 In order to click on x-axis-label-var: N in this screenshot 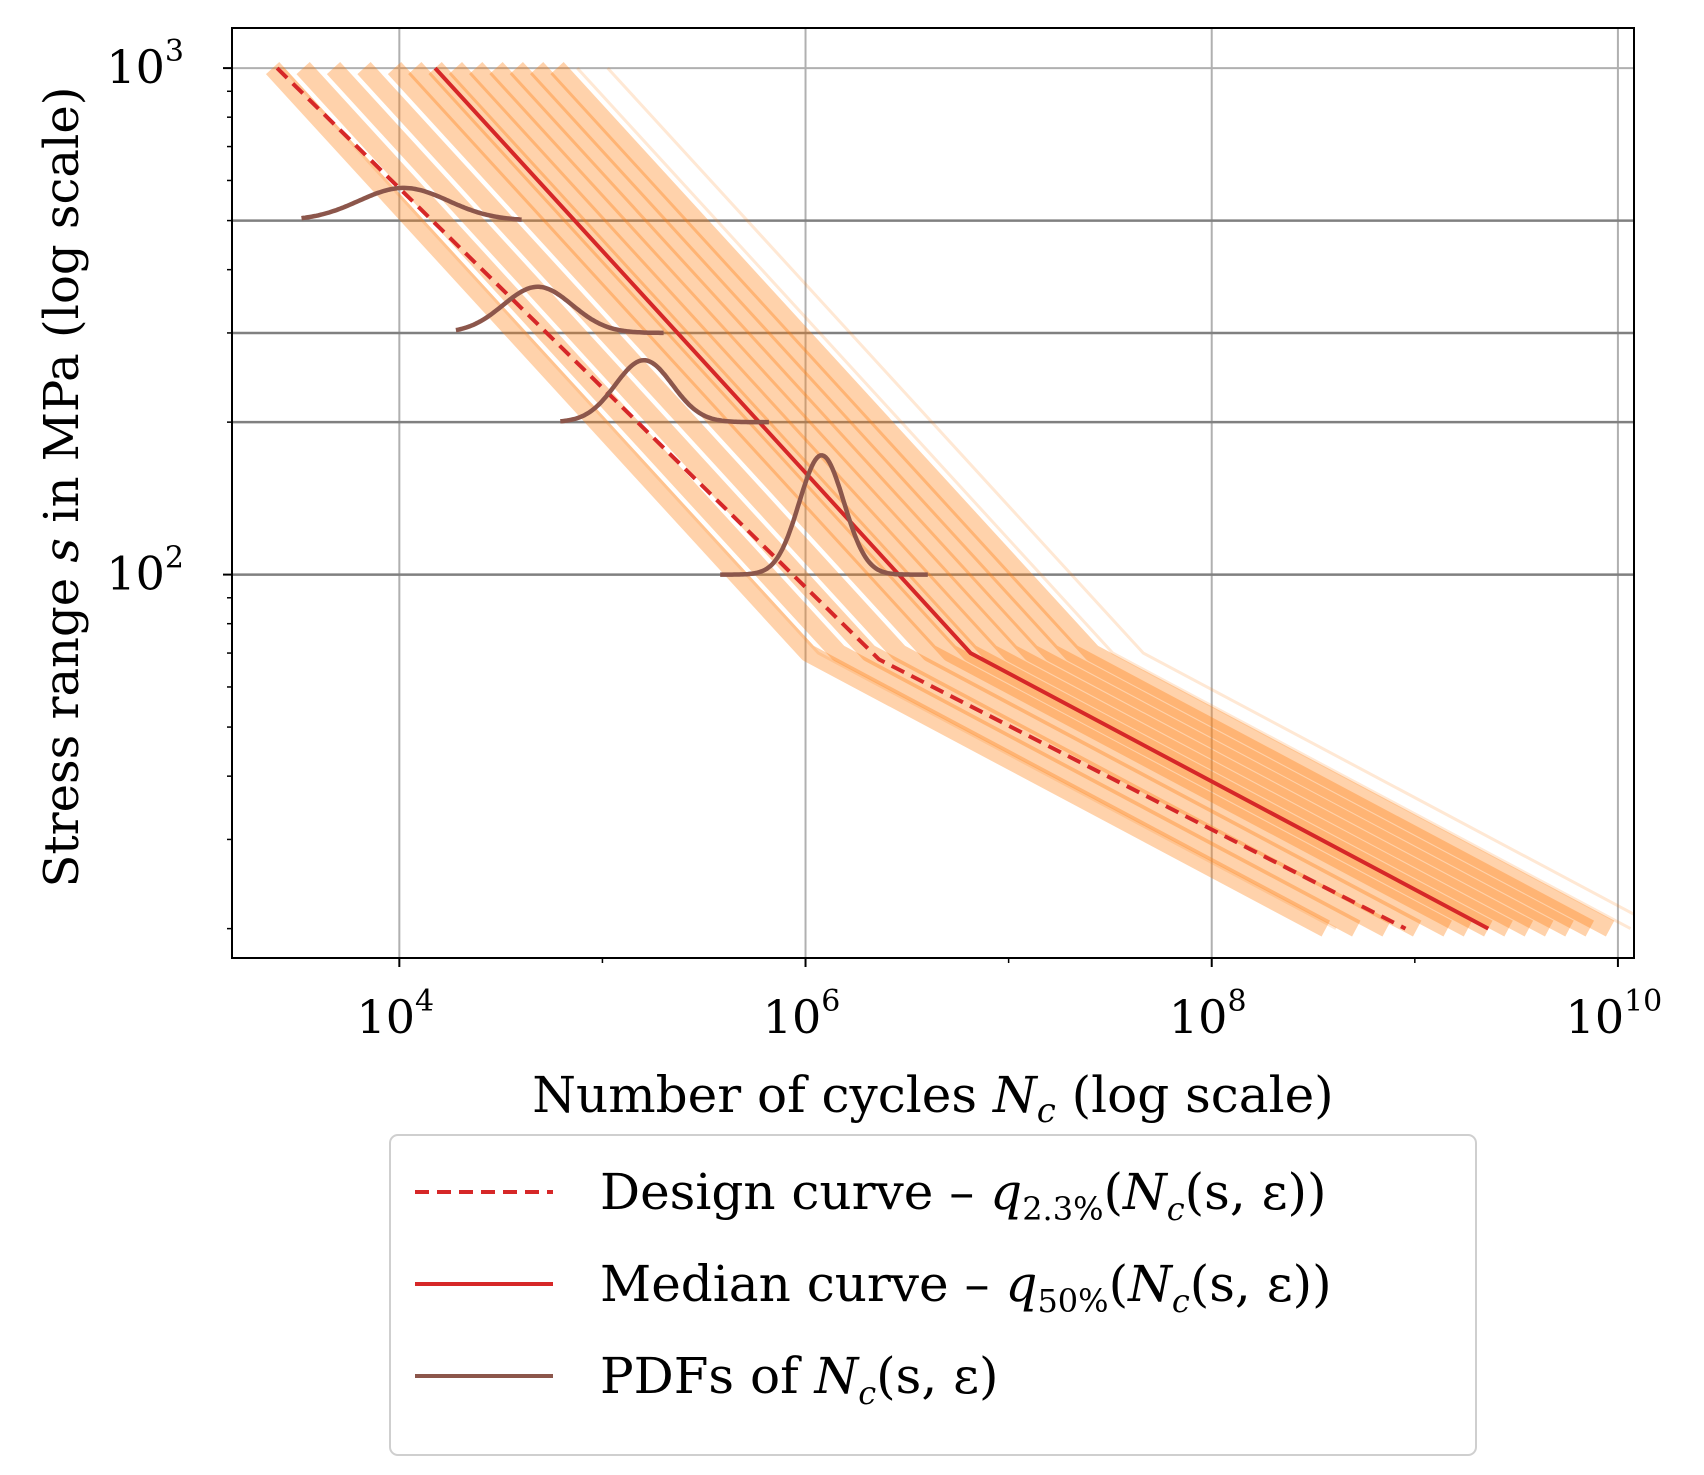, I will do `click(1015, 1095)`.